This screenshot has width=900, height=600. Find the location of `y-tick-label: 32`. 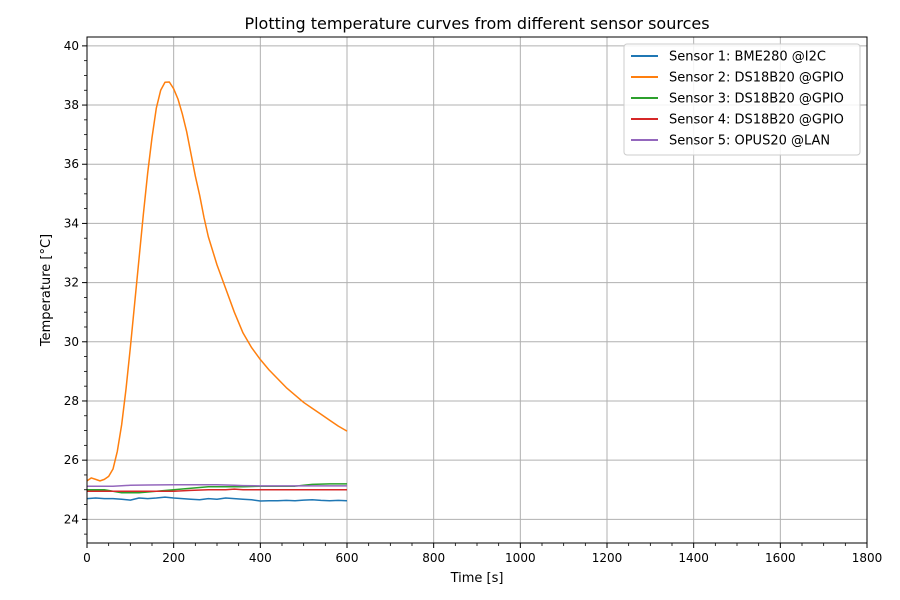

y-tick-label: 32 is located at coordinates (71, 283).